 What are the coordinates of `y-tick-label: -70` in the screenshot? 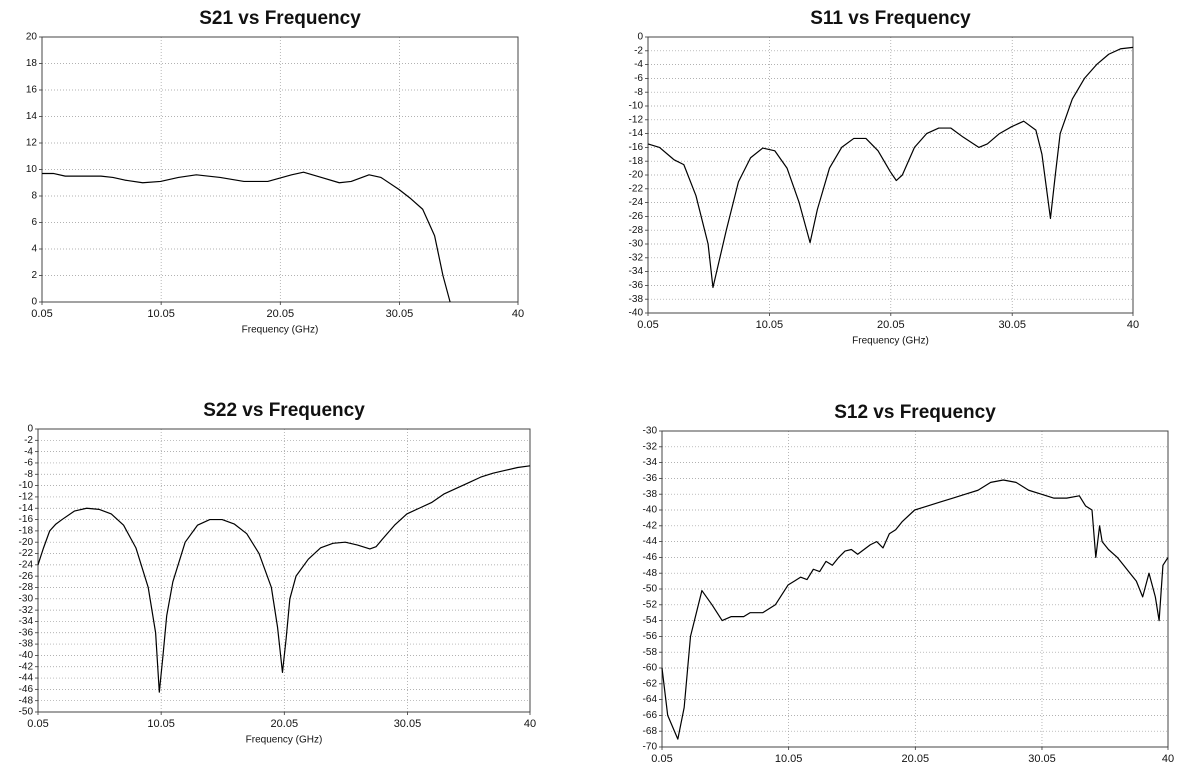 It's located at (650, 747).